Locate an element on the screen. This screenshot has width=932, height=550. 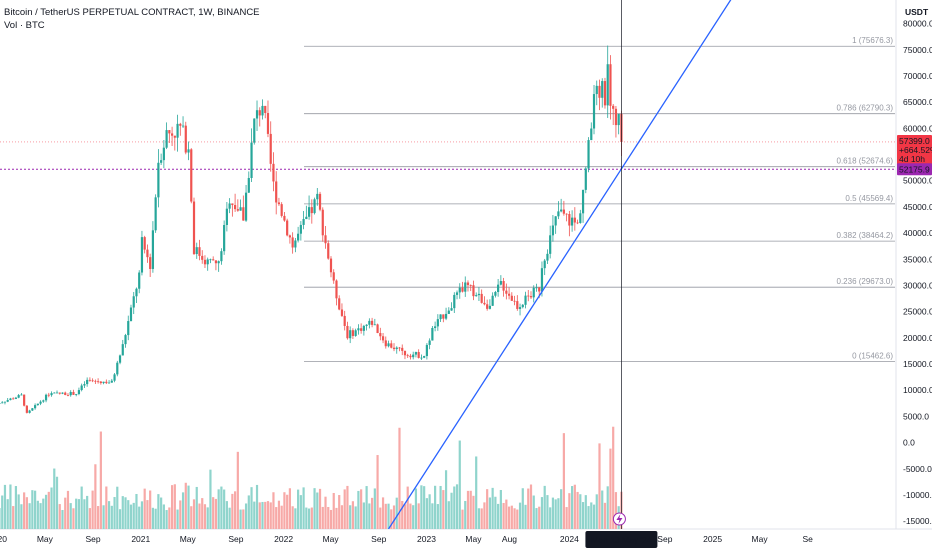
volume-indicator-label: Vol · BTC is located at coordinates (24, 25).